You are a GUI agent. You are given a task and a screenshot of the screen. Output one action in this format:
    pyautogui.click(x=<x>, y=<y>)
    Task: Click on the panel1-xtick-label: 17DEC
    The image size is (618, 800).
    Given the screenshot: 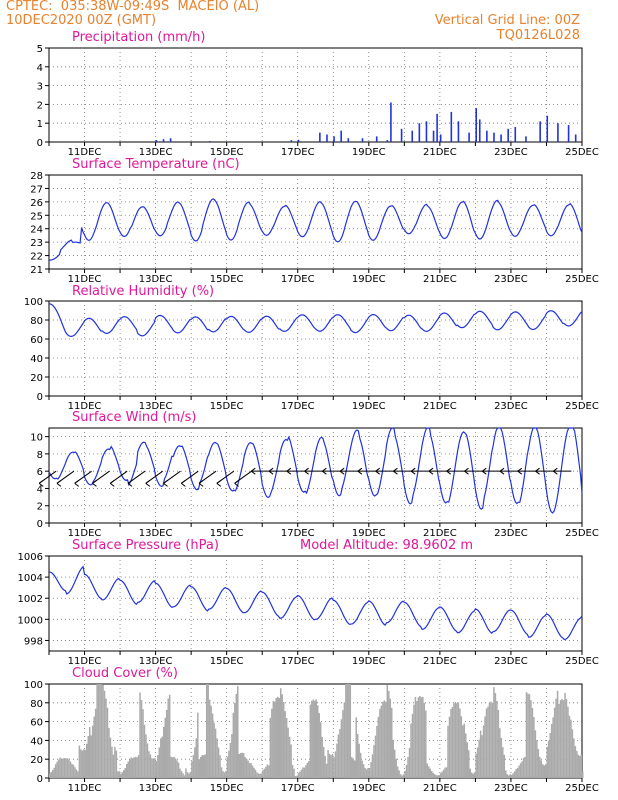 What is the action you would take?
    pyautogui.click(x=298, y=152)
    